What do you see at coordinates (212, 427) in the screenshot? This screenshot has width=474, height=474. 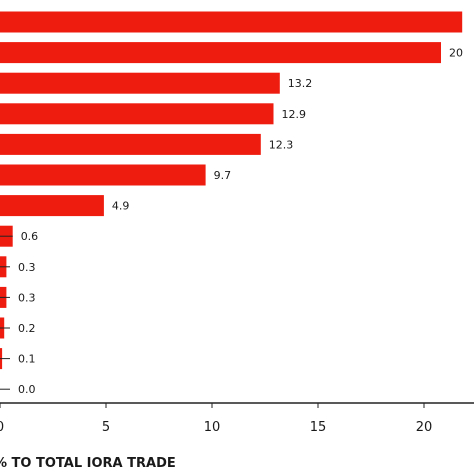 I see `x-tick-label-2: 10` at bounding box center [212, 427].